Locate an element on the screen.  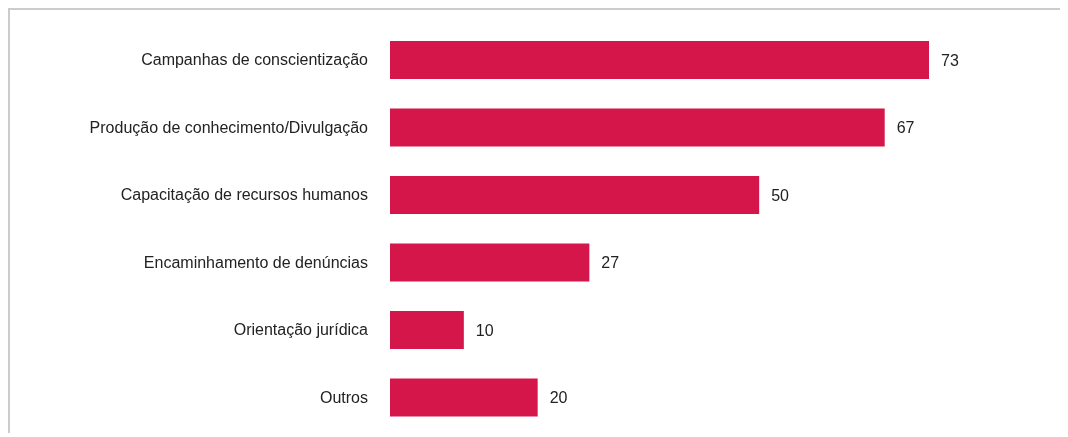
data-label: 73 is located at coordinates (950, 60).